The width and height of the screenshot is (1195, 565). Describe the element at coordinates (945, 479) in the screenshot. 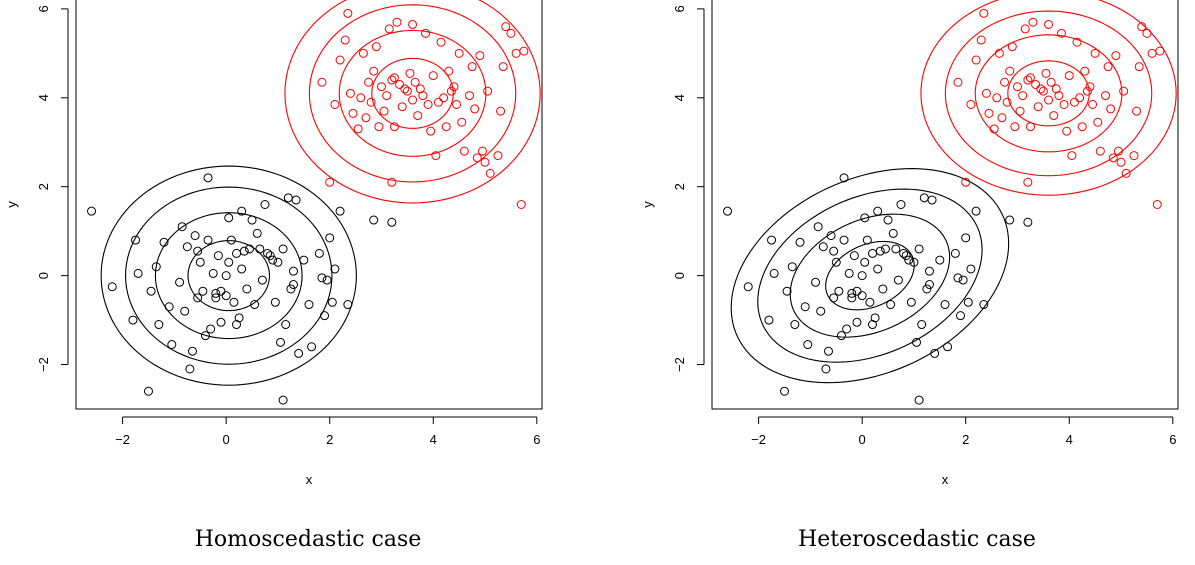

I see `x-axis-label: x` at that location.